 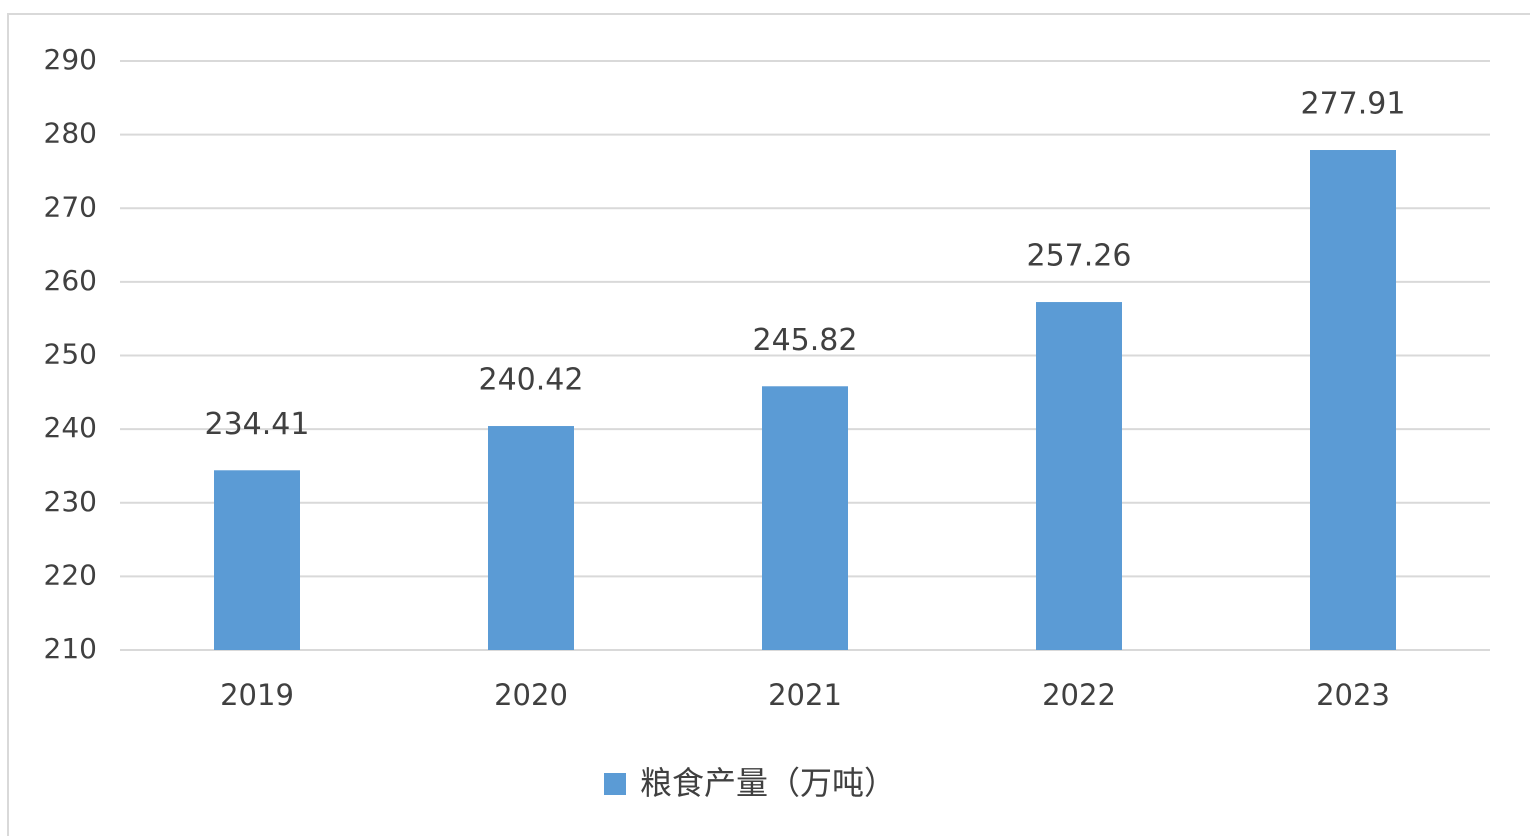 I want to click on data-label: 234.41, so click(x=257, y=424).